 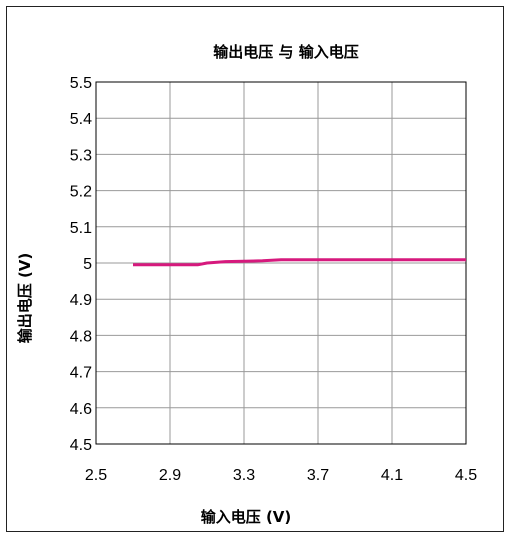 What do you see at coordinates (81, 300) in the screenshot?
I see `y-tick-label: 4.9` at bounding box center [81, 300].